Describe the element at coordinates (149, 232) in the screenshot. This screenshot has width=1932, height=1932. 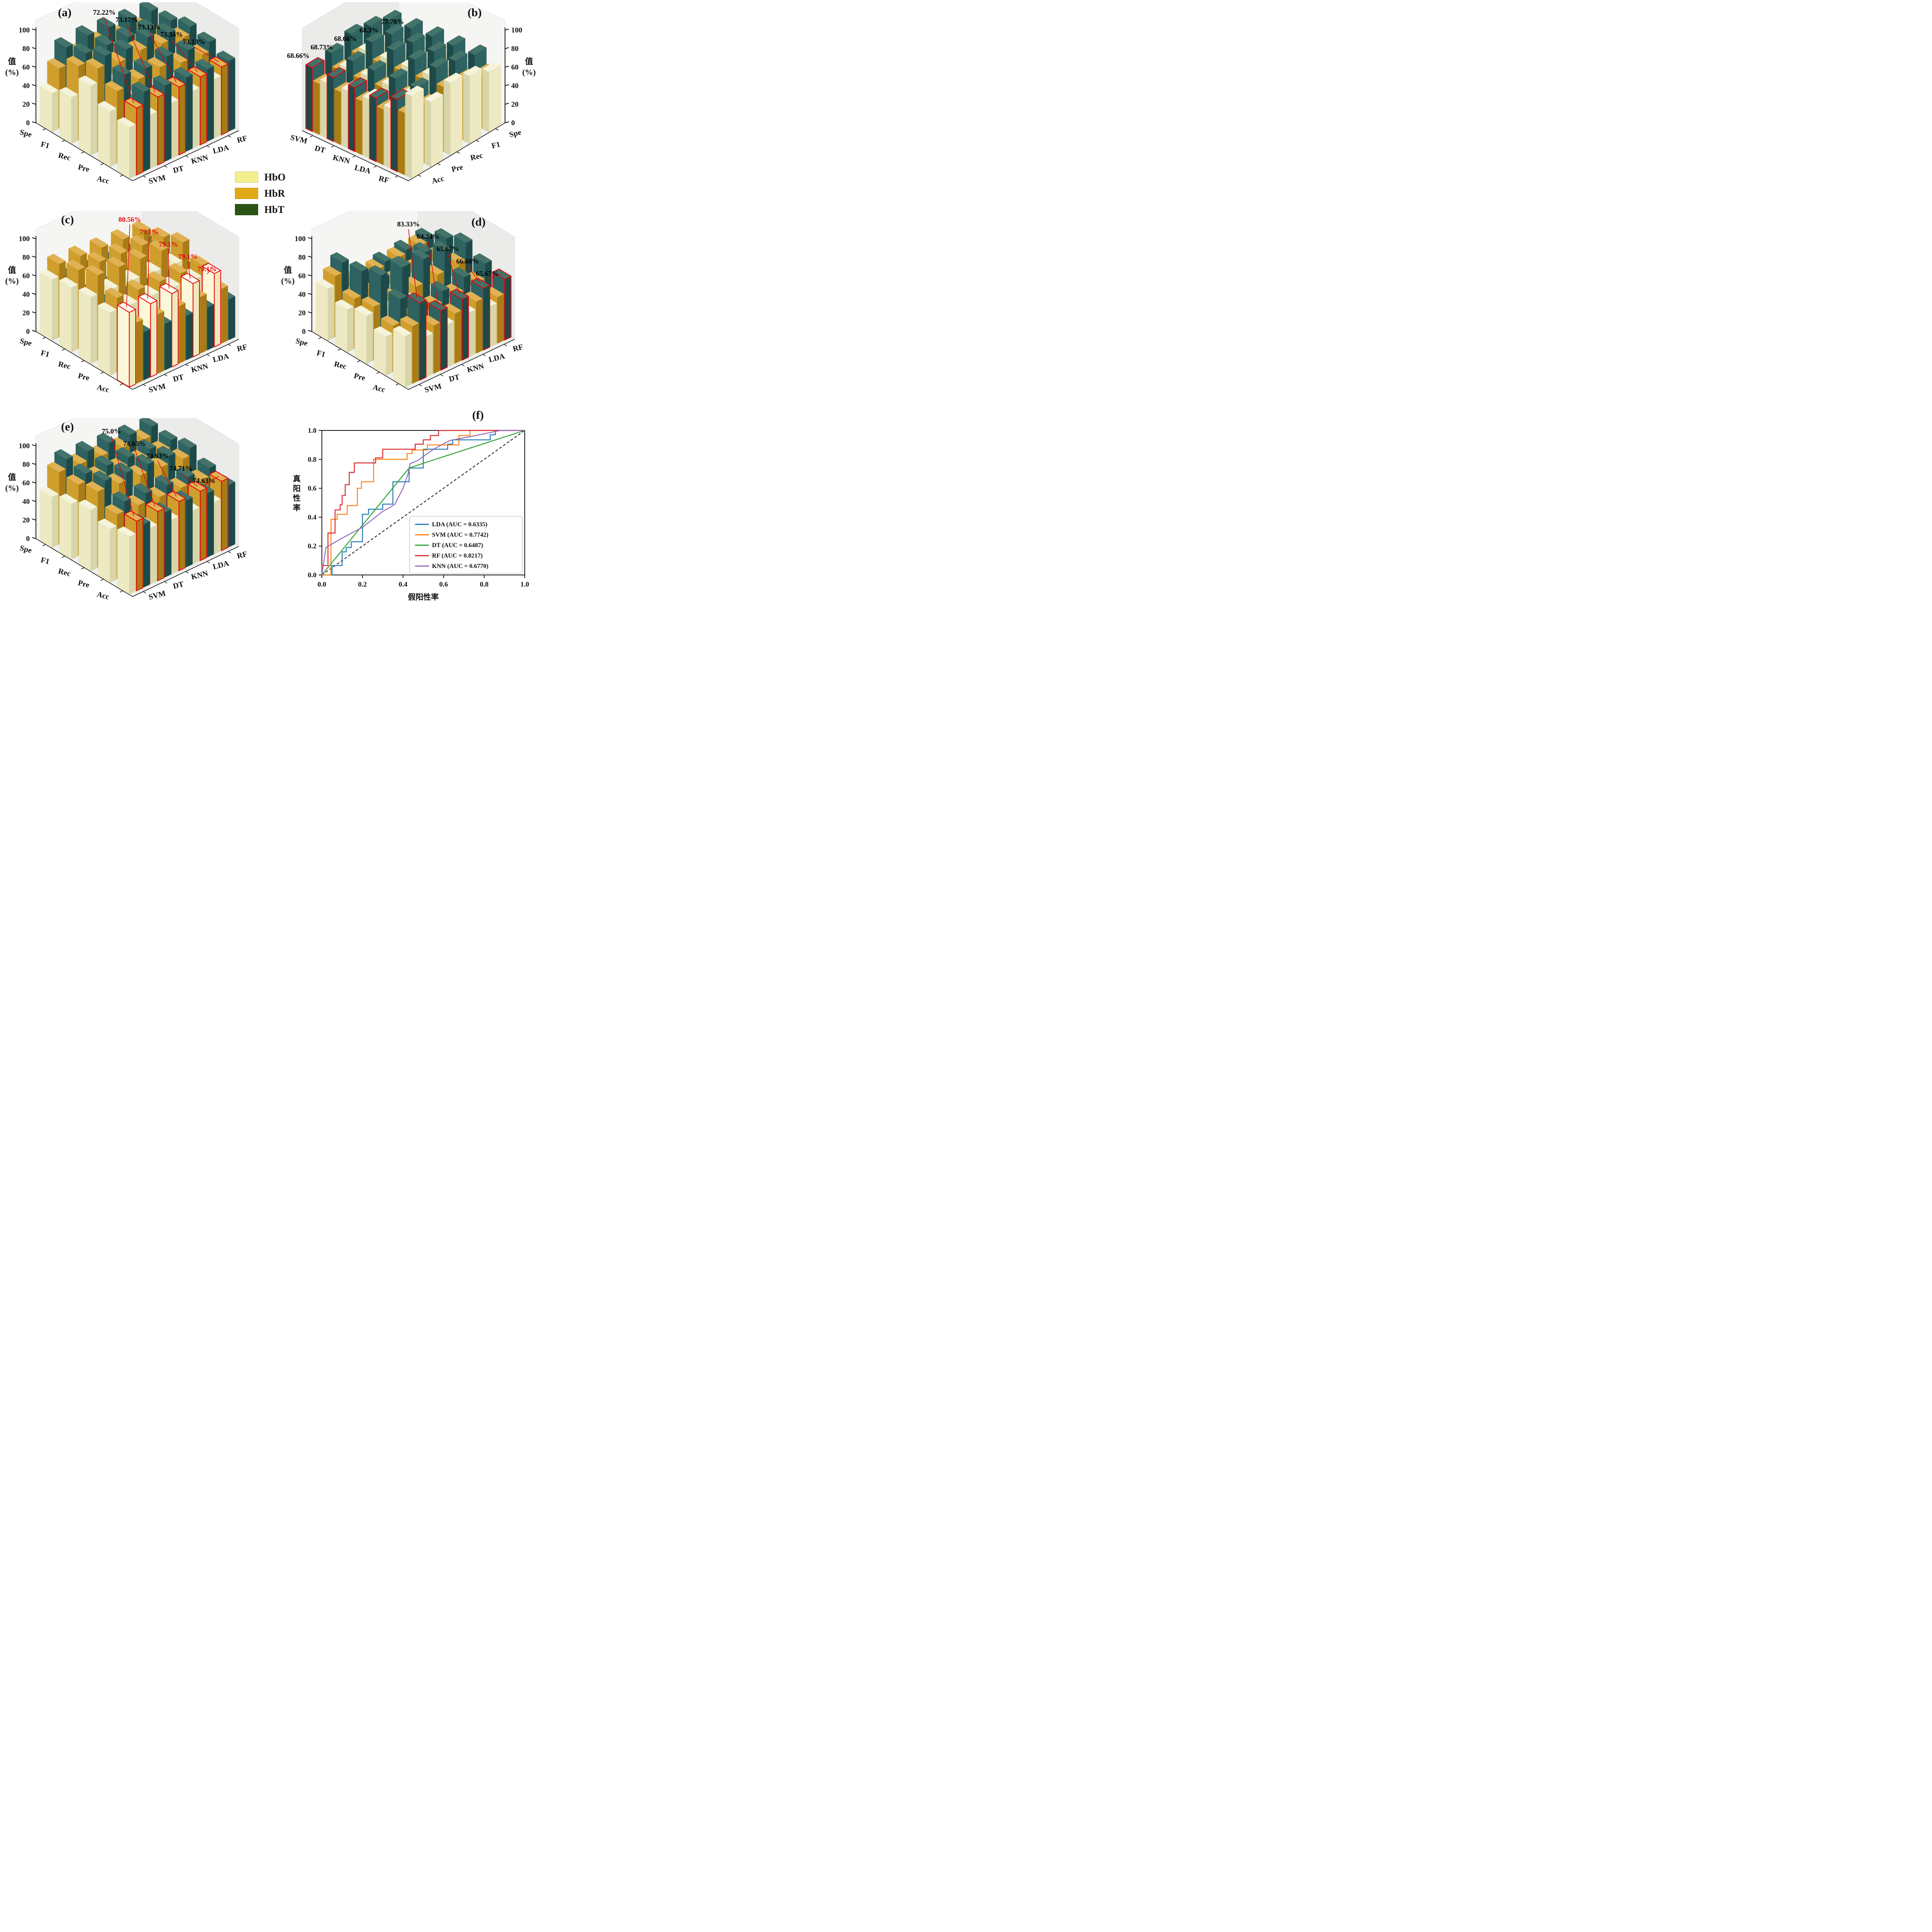
I see `annotation-c-DT: 79.1%` at that location.